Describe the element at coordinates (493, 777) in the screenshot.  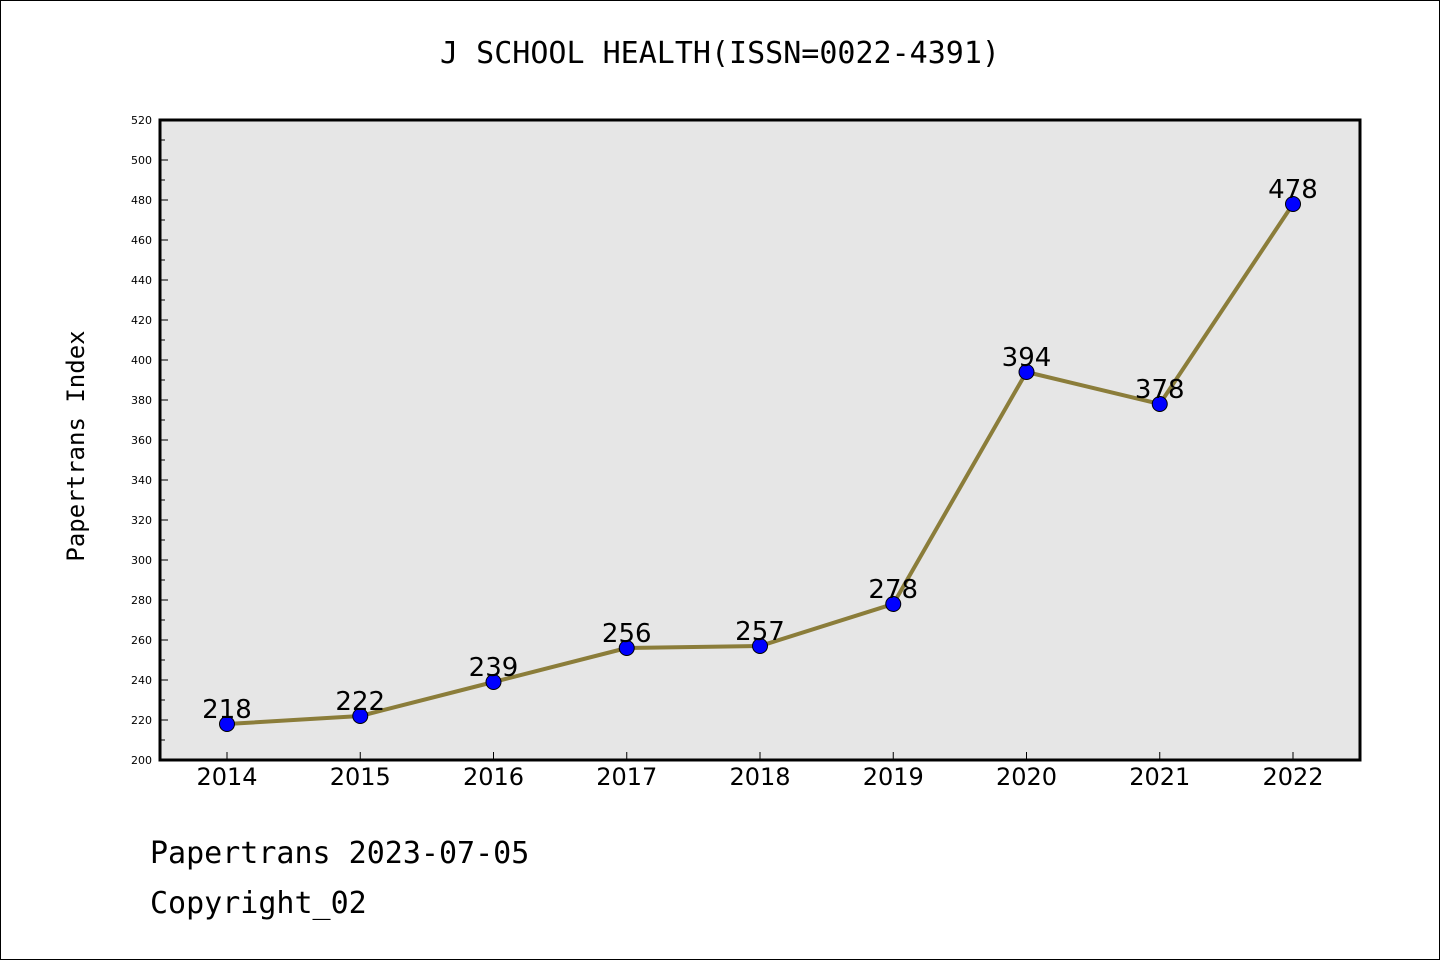
I see `x-tick-label: 2016` at that location.